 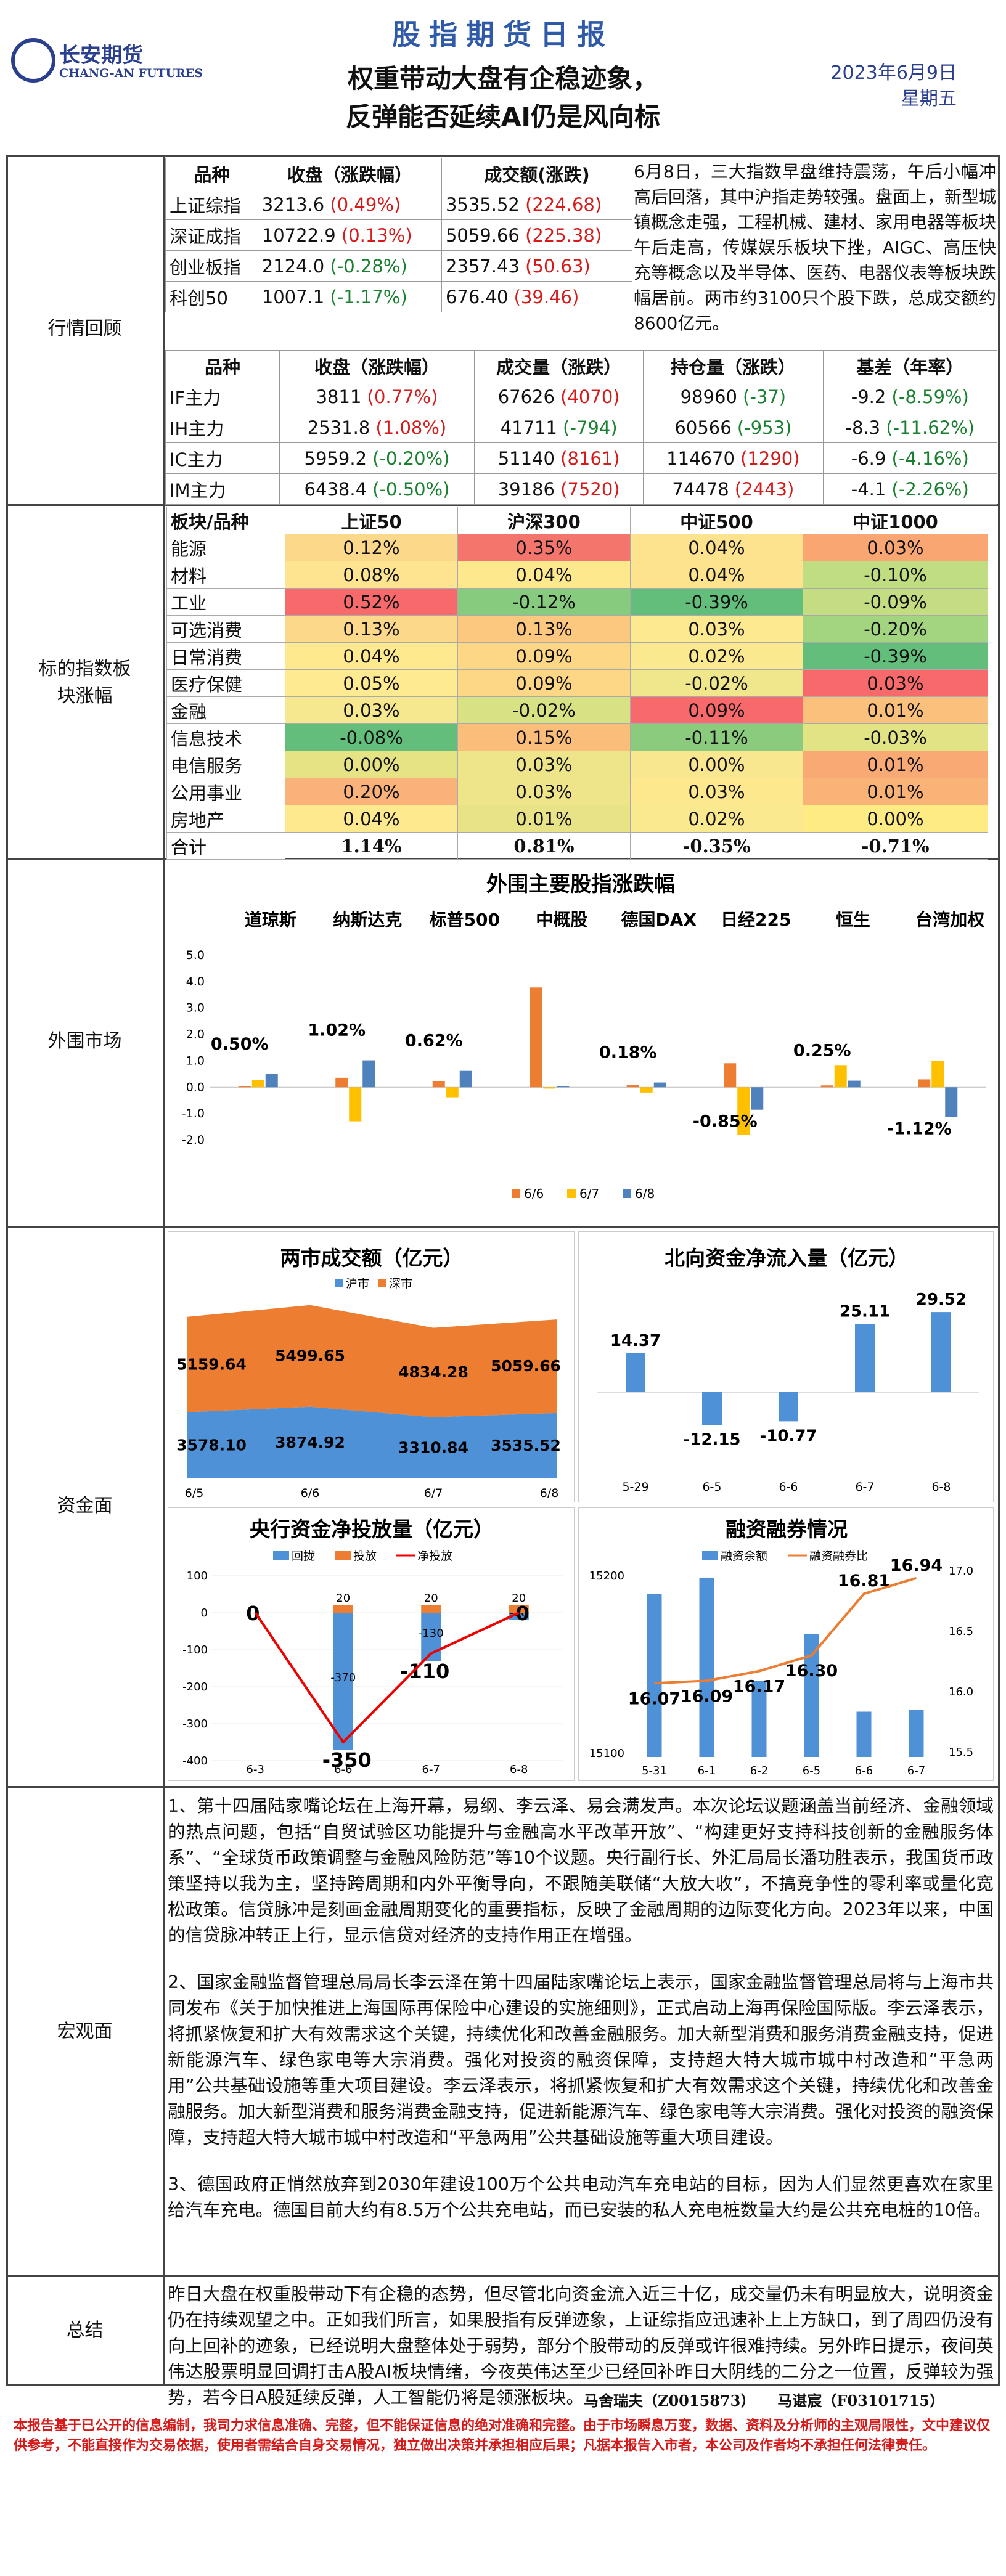 I want to click on amount-value: 2357.43, so click(x=486, y=266).